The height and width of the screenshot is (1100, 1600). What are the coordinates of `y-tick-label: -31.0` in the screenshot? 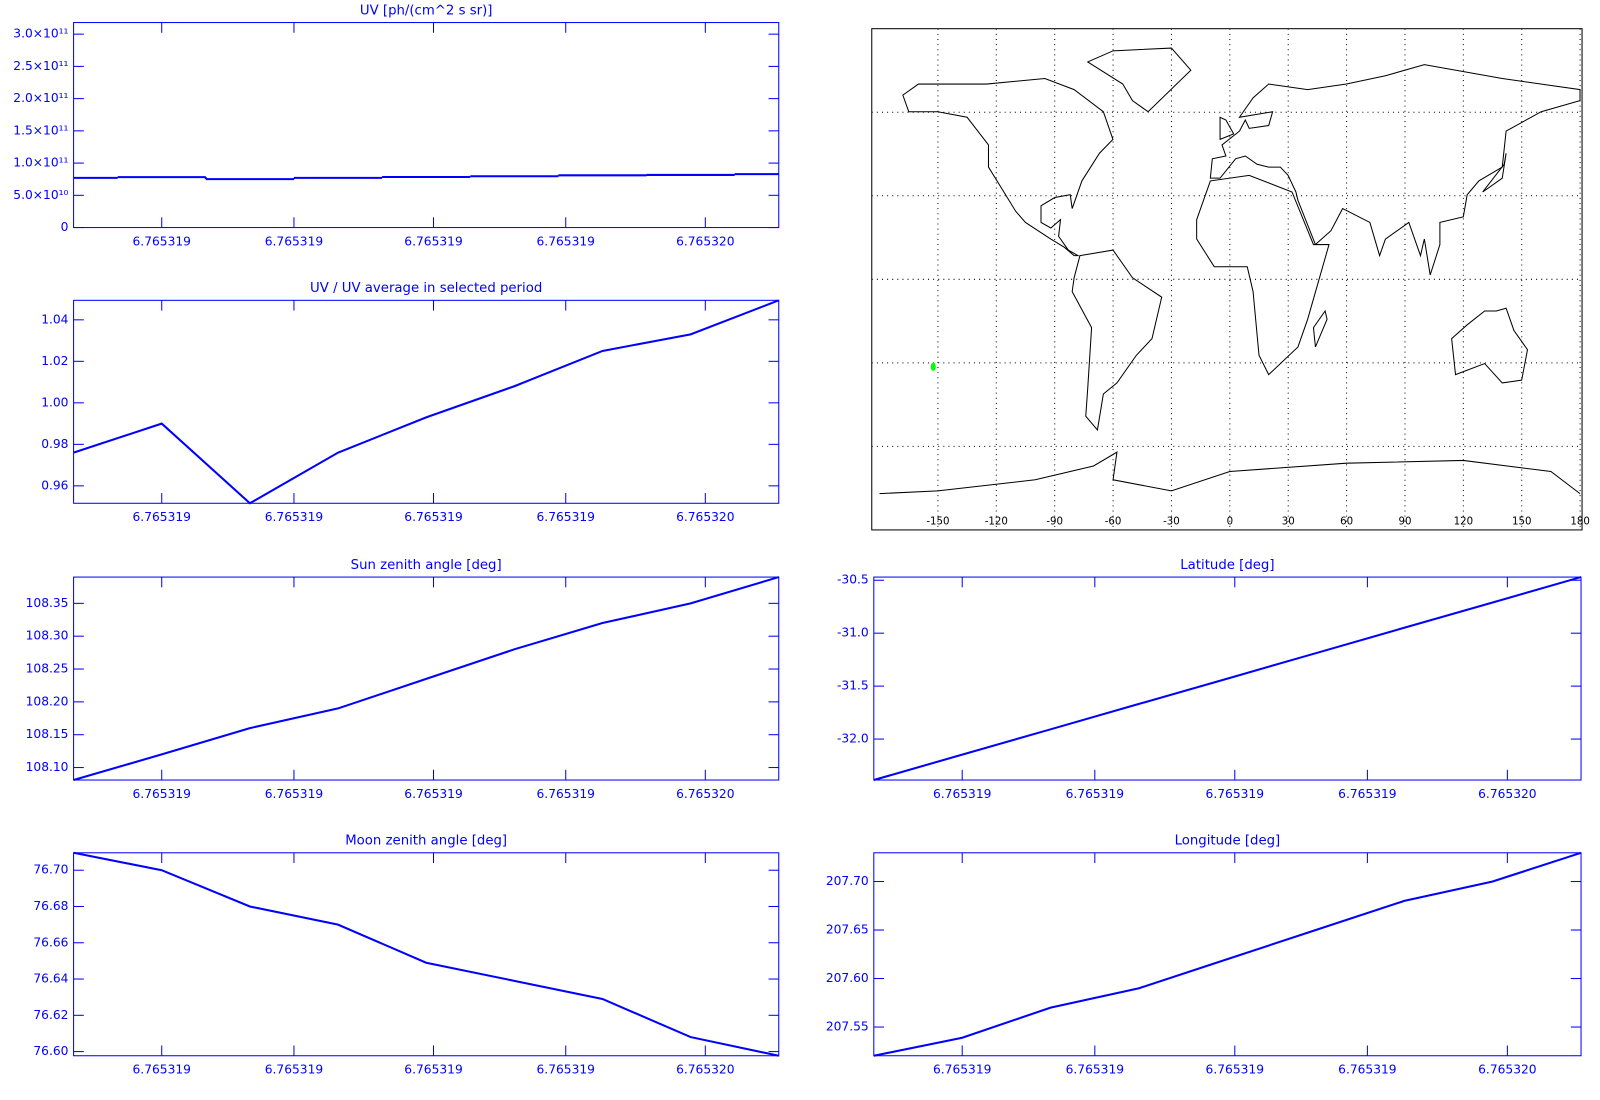 It's located at (853, 633).